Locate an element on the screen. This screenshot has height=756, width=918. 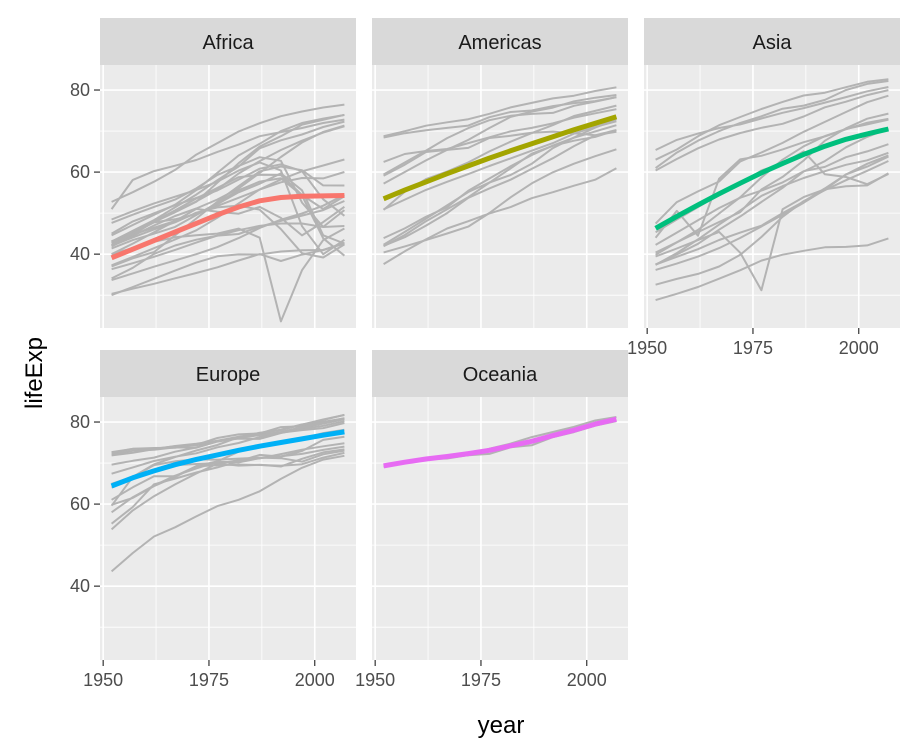
smooth-line-africa is located at coordinates (227, 227).